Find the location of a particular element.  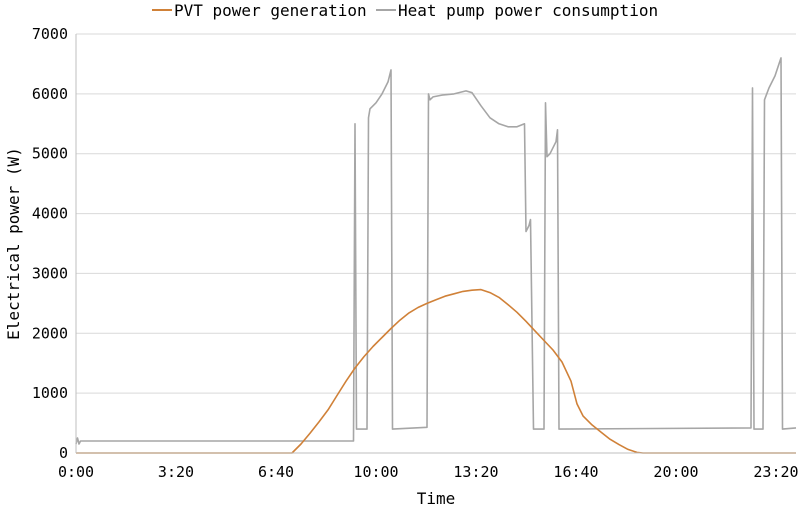

y-tick-label: 1000 is located at coordinates (50, 393).